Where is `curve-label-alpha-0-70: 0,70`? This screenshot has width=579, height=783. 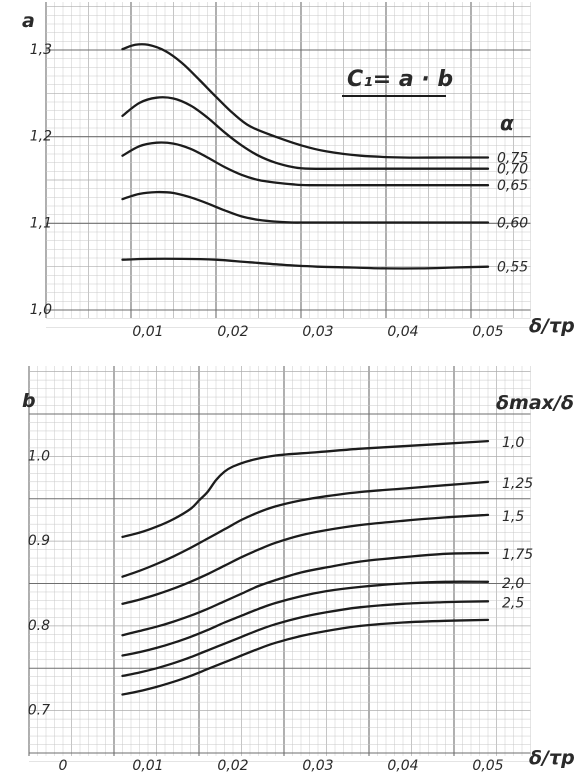
curve-label-alpha-0-70: 0,70 is located at coordinates (512, 170).